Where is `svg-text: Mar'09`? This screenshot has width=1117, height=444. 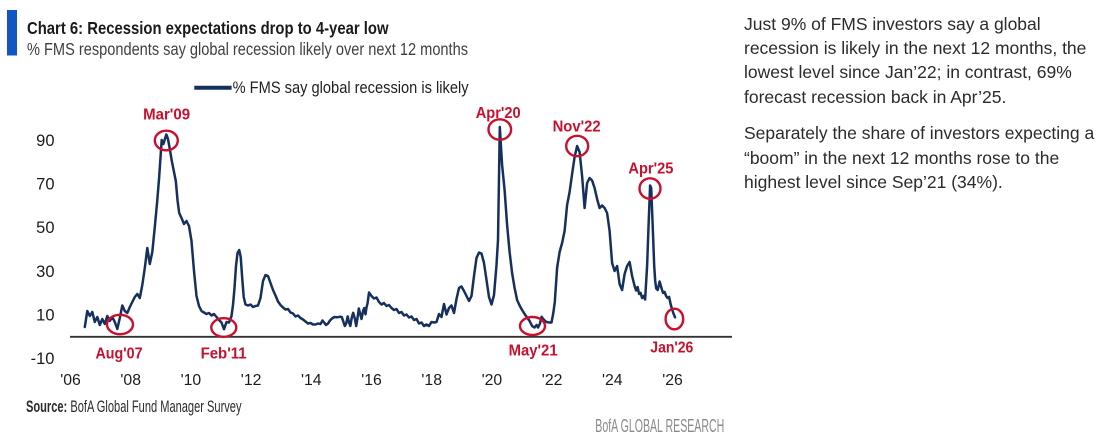
svg-text: Mar'09 is located at coordinates (166, 115).